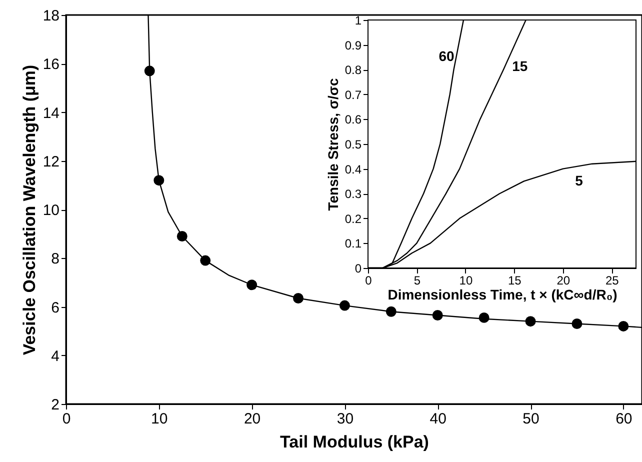  What do you see at coordinates (353, 169) in the screenshot?
I see `y-tick-label: 0.4` at bounding box center [353, 169].